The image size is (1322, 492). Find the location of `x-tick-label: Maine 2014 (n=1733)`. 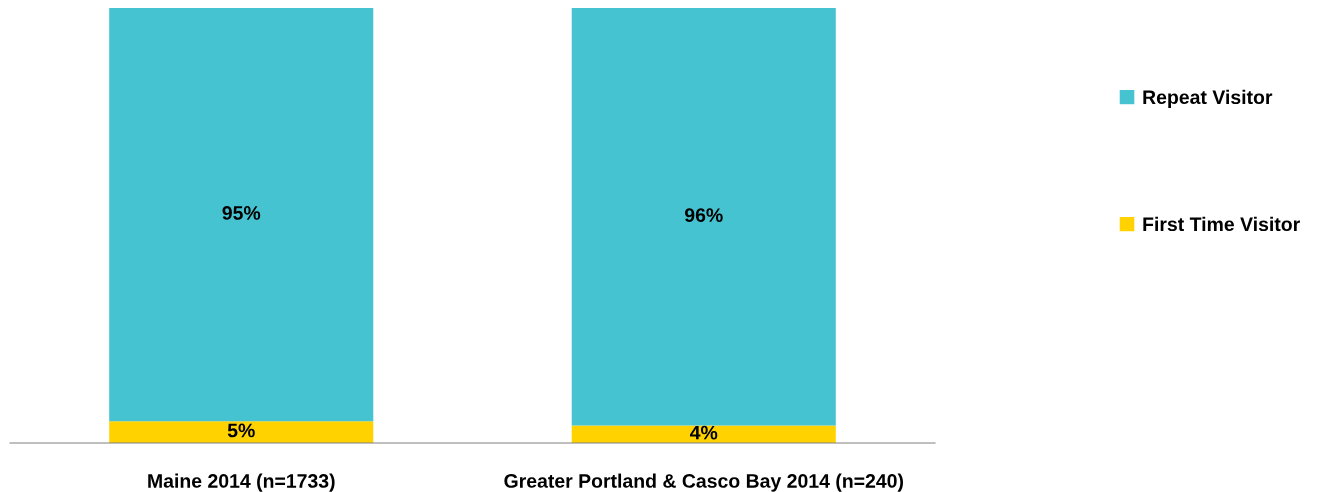

x-tick-label: Maine 2014 (n=1733) is located at coordinates (241, 482).